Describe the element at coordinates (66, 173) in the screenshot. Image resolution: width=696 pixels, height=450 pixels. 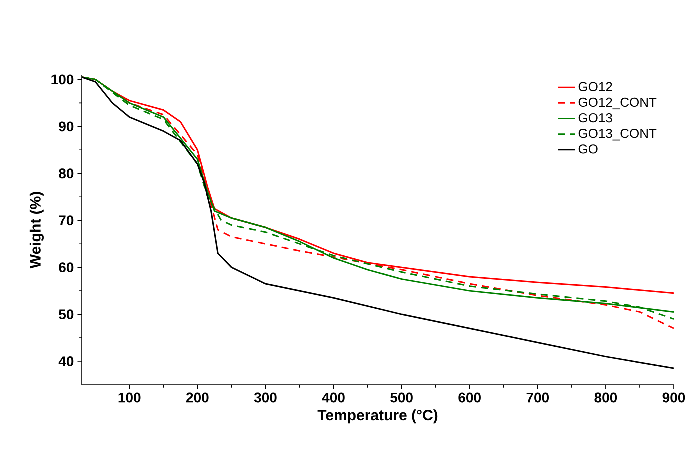
I see `y-tick-label: 80` at that location.